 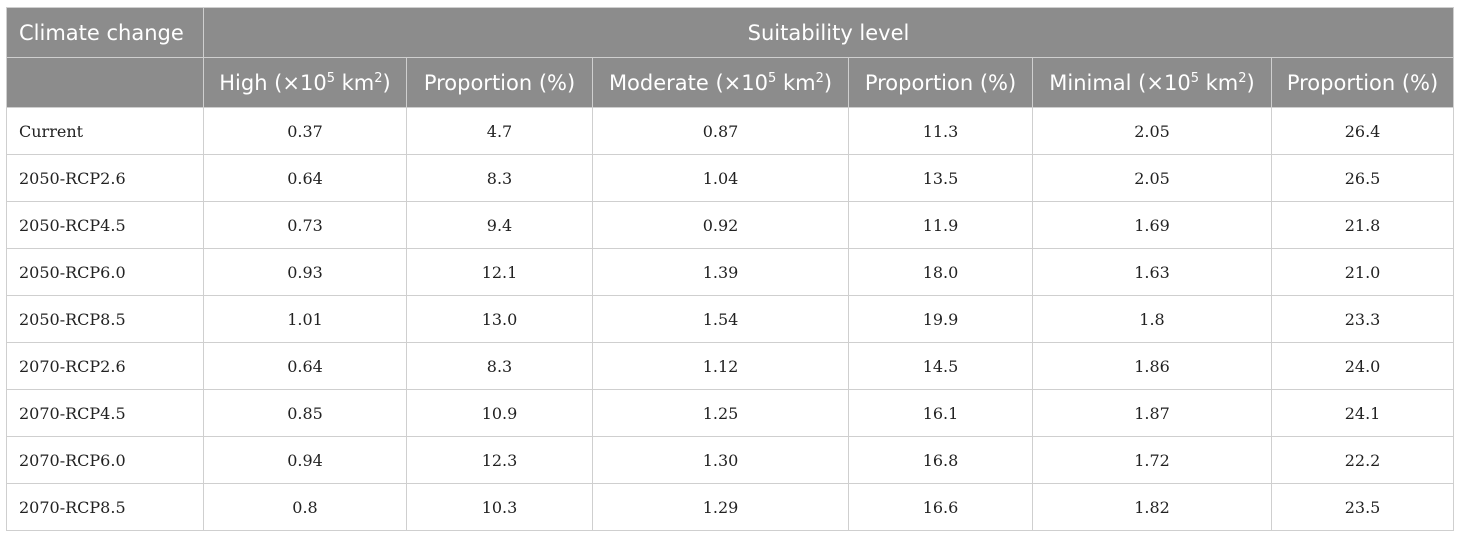 What do you see at coordinates (1362, 507) in the screenshot?
I see `cell-minimal-proportion: 23.5` at bounding box center [1362, 507].